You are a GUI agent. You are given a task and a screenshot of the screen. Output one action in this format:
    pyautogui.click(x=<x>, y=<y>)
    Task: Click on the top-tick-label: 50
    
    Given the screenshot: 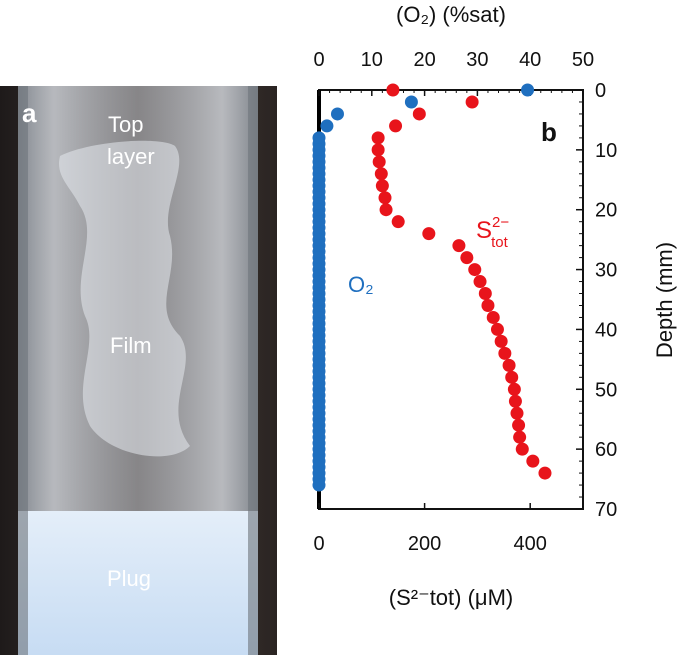 What is the action you would take?
    pyautogui.click(x=583, y=60)
    